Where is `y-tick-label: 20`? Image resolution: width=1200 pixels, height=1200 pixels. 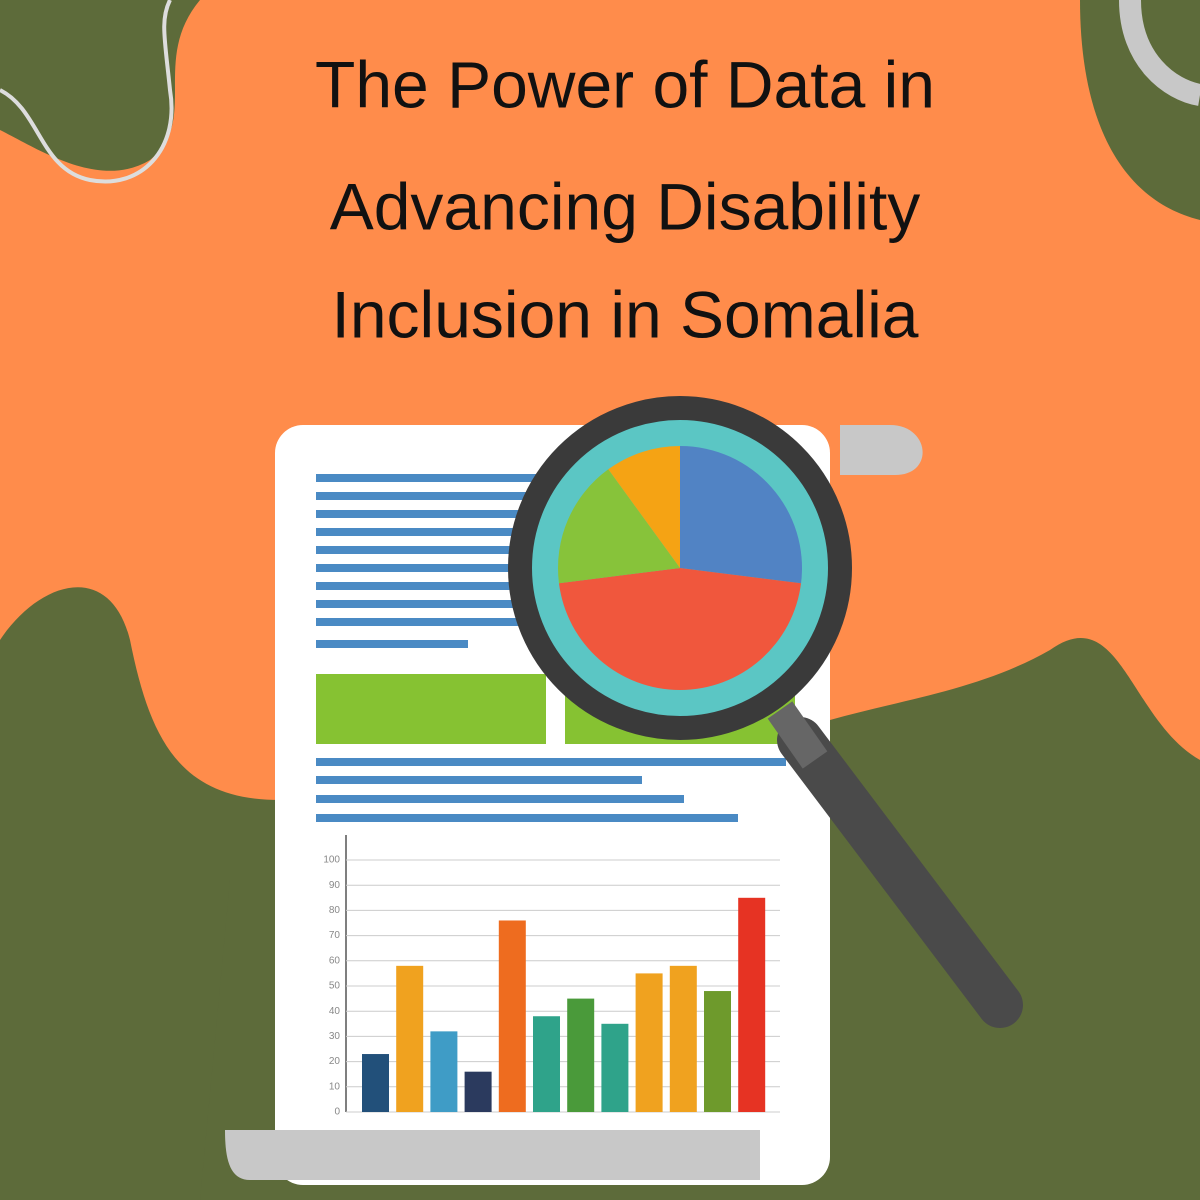 y-tick-label: 20 is located at coordinates (335, 1061).